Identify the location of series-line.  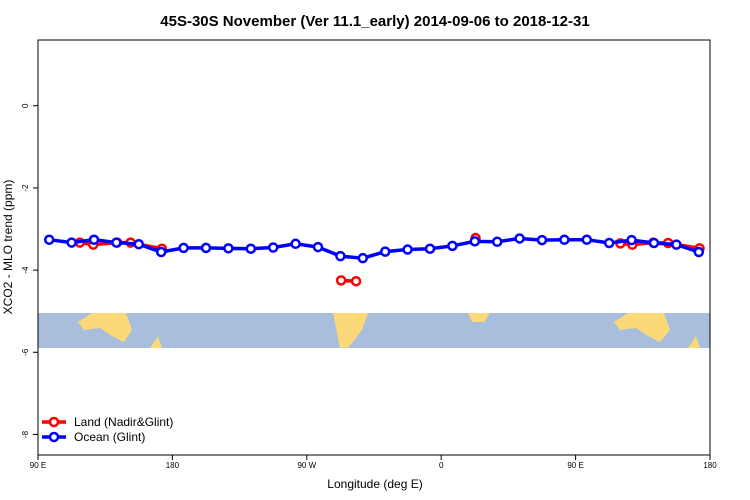
(374, 248).